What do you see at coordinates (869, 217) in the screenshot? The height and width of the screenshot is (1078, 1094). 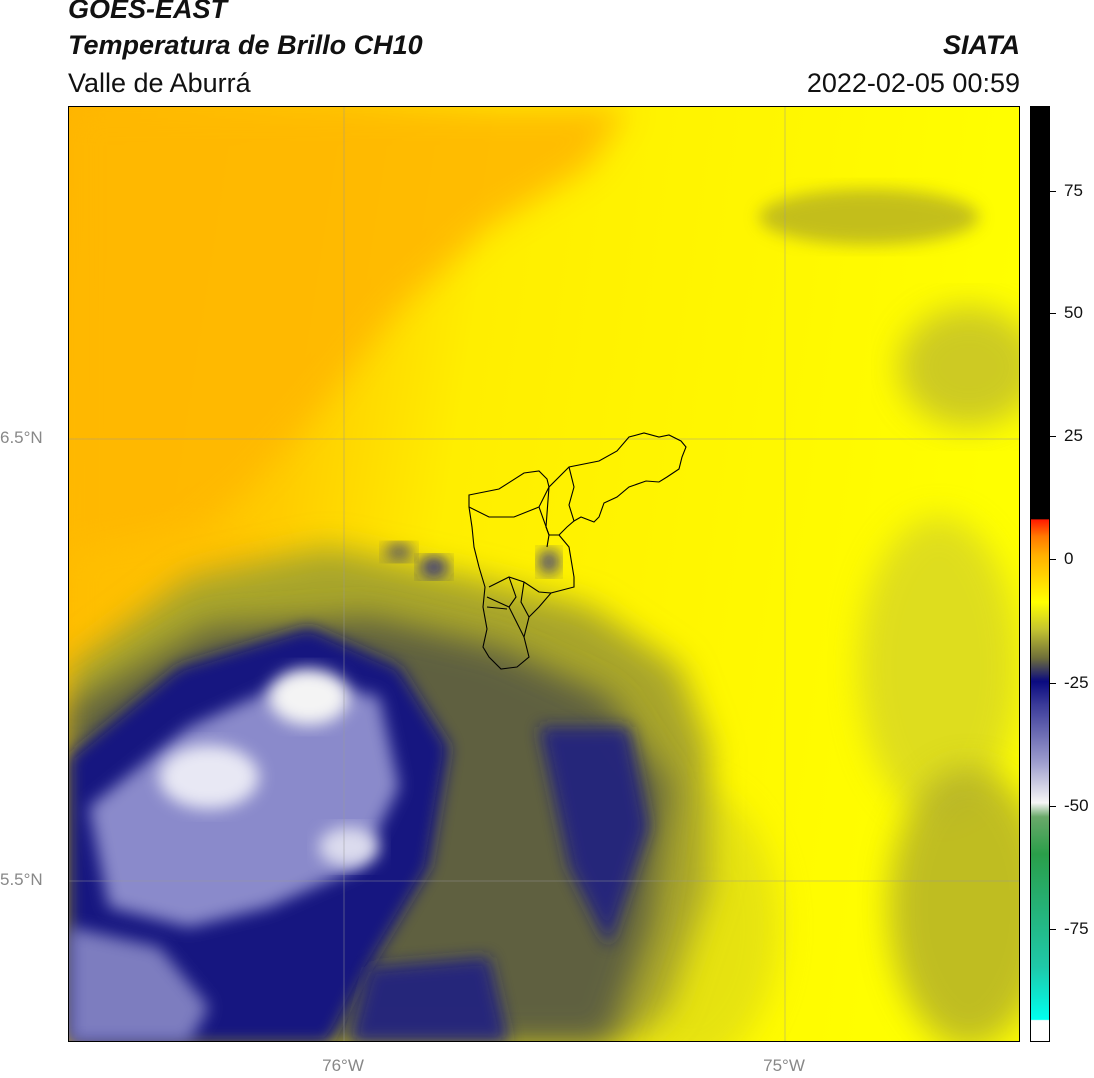 I see `olive-patch-ne` at bounding box center [869, 217].